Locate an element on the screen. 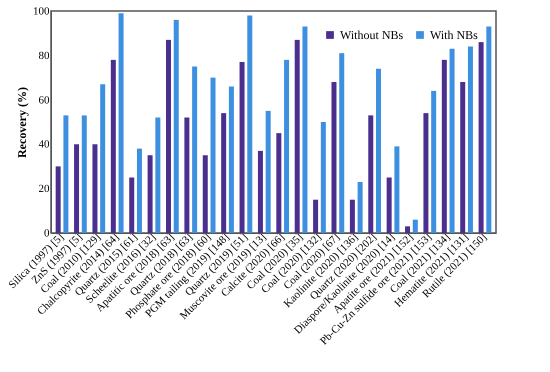 The height and width of the screenshot is (372, 550). y-axis-title: Recovery (%) is located at coordinates (22, 122).